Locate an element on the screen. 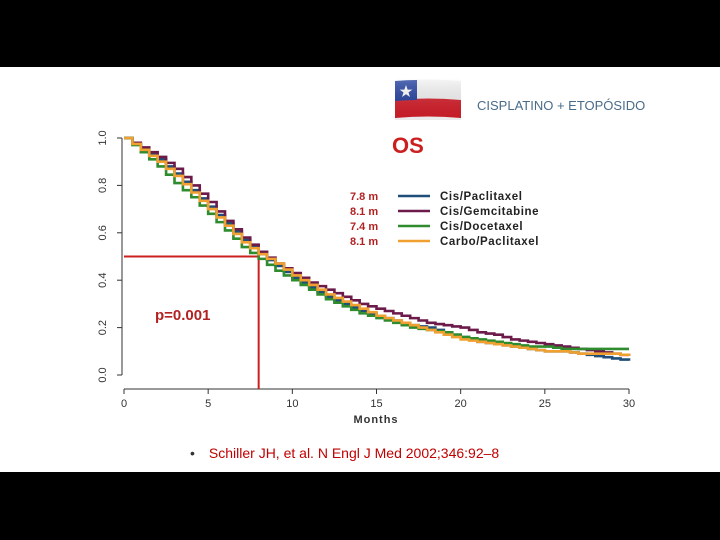  legend-label: Carbo/Paclitaxel is located at coordinates (489, 242).